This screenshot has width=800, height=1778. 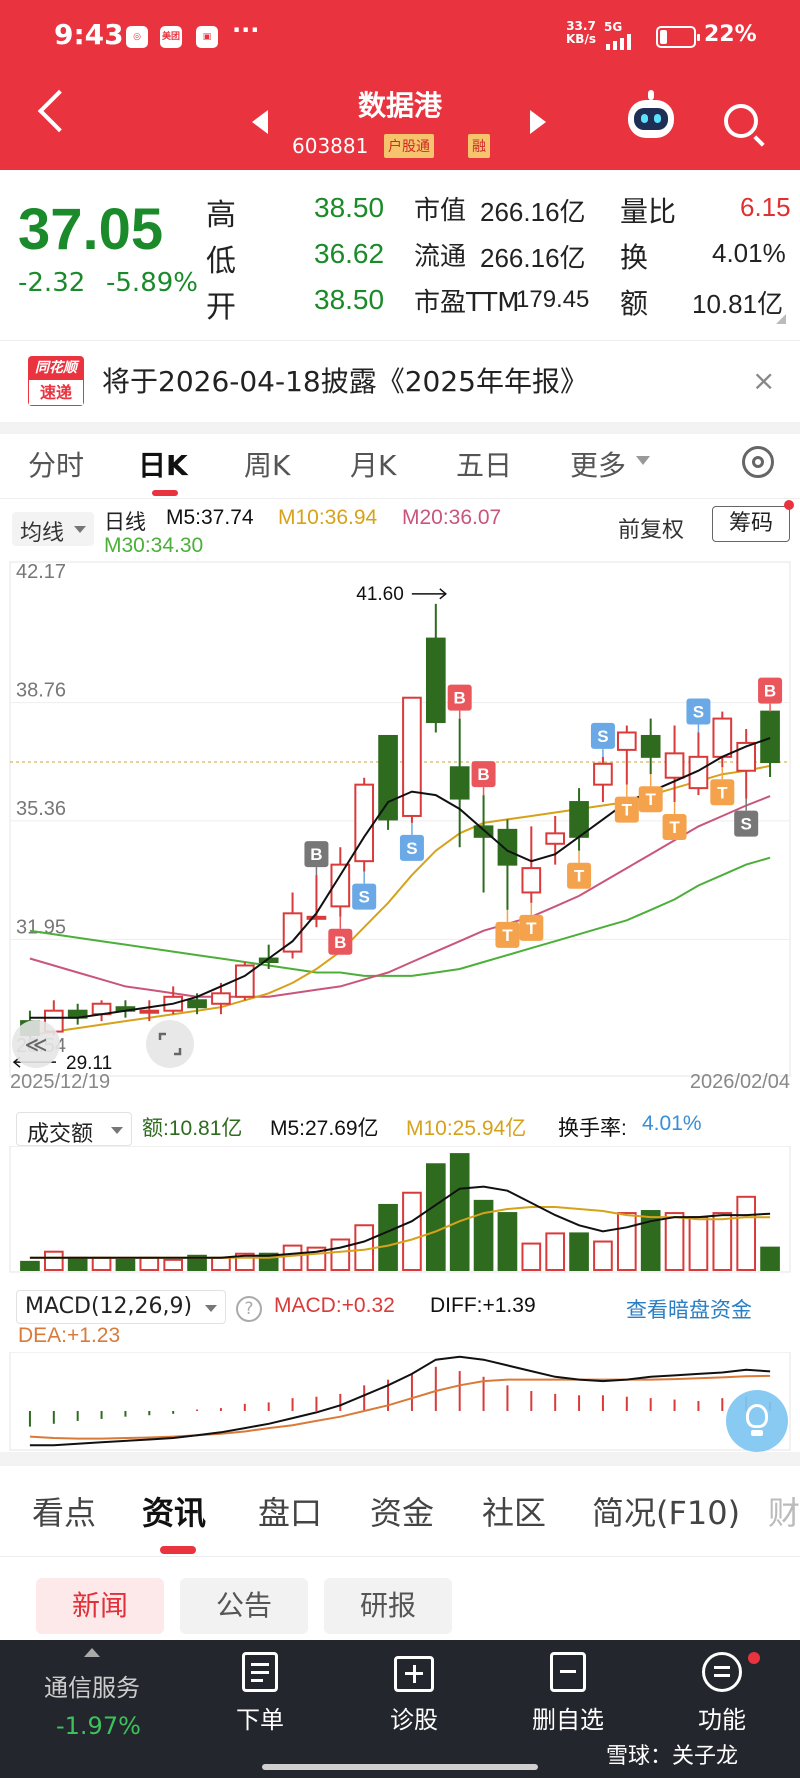 I want to click on max-arrow-head, so click(x=443, y=594).